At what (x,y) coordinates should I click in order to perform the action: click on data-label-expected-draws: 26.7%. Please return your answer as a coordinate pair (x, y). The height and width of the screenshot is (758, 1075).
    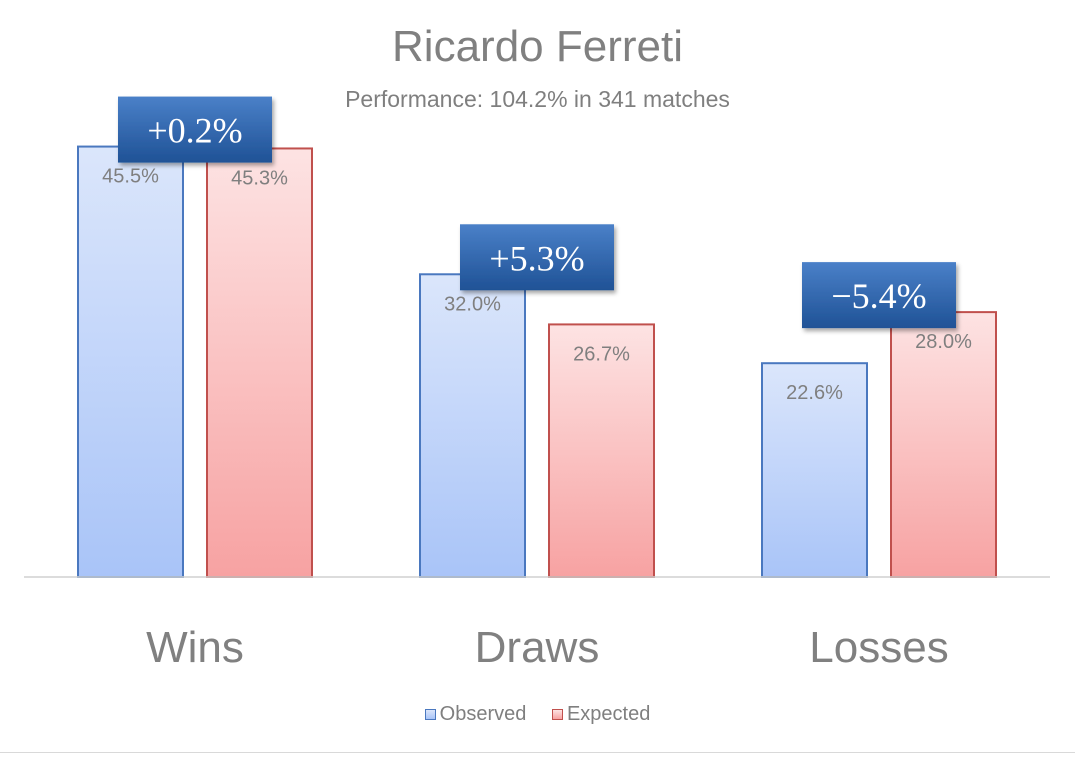
    Looking at the image, I should click on (601, 354).